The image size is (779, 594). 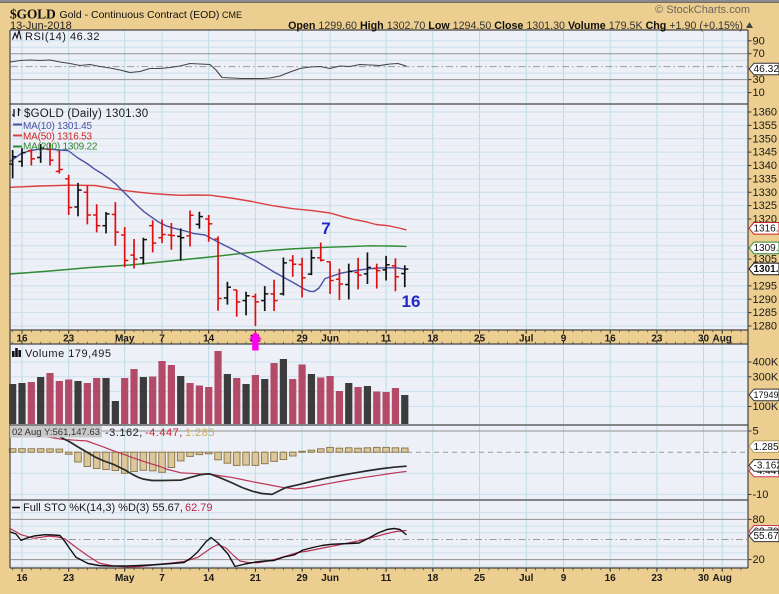 What do you see at coordinates (756, 432) in the screenshot?
I see `svg-text: 5` at bounding box center [756, 432].